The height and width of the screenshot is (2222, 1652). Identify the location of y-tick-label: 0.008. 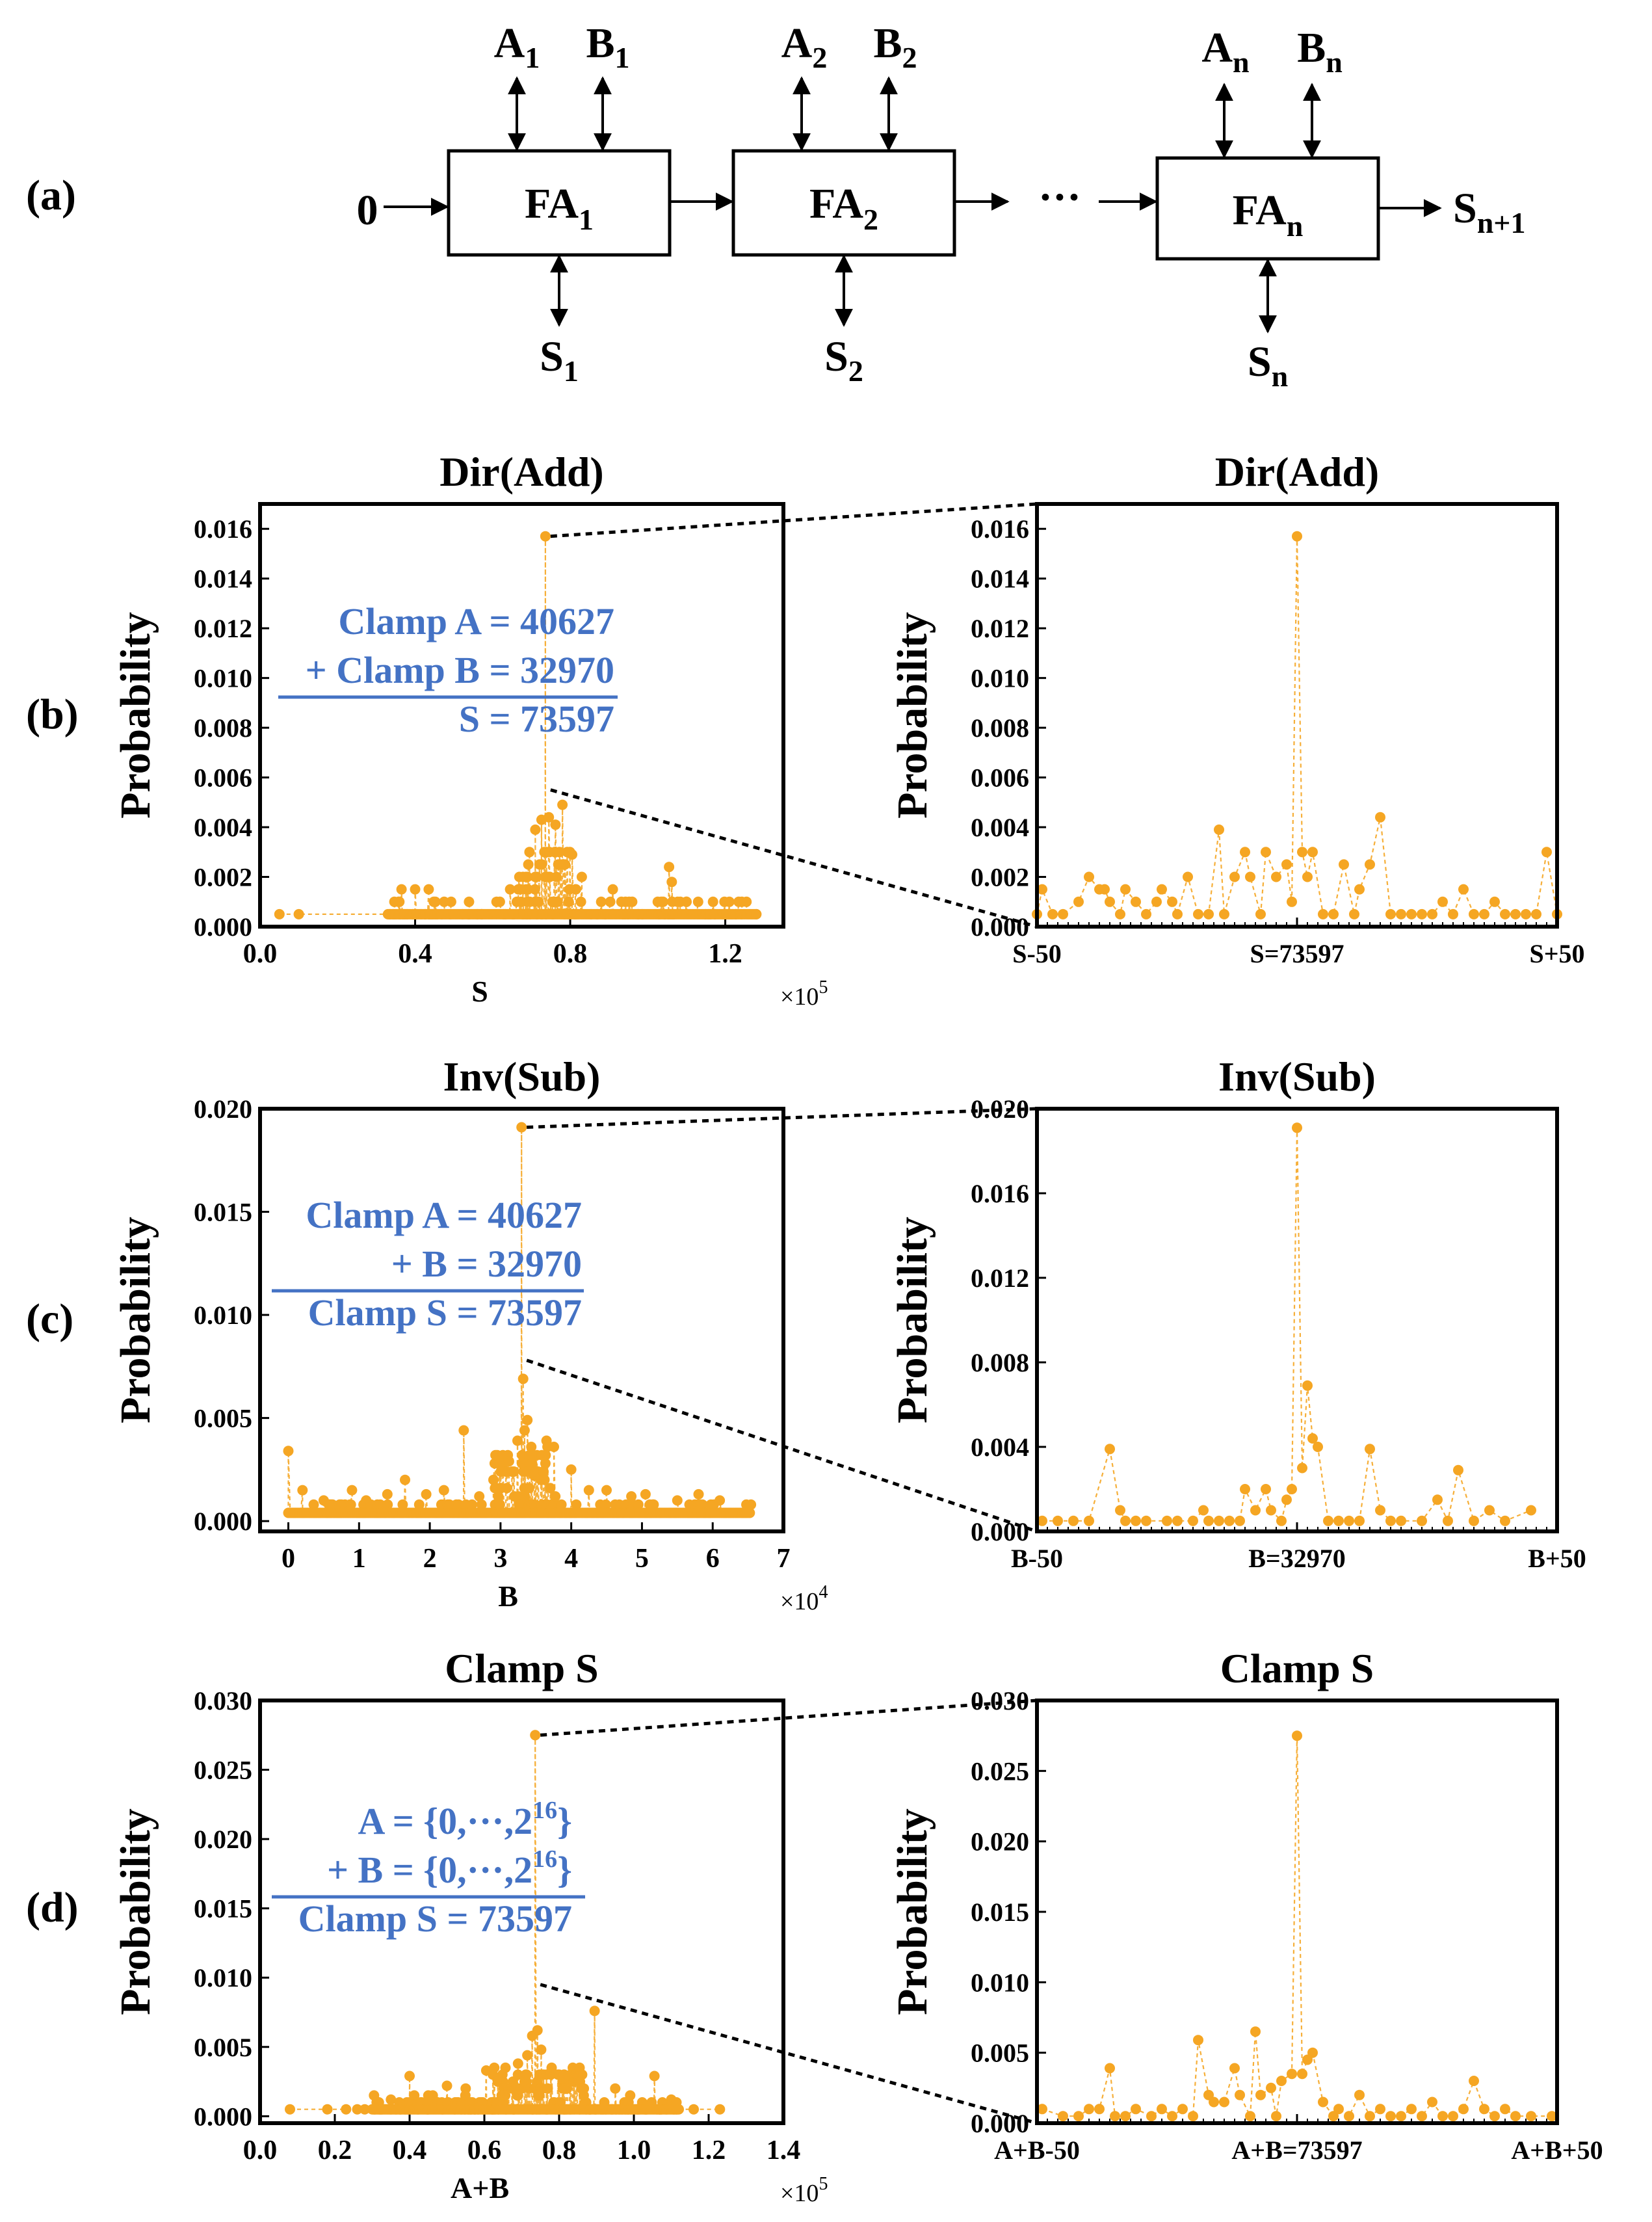
(223, 728).